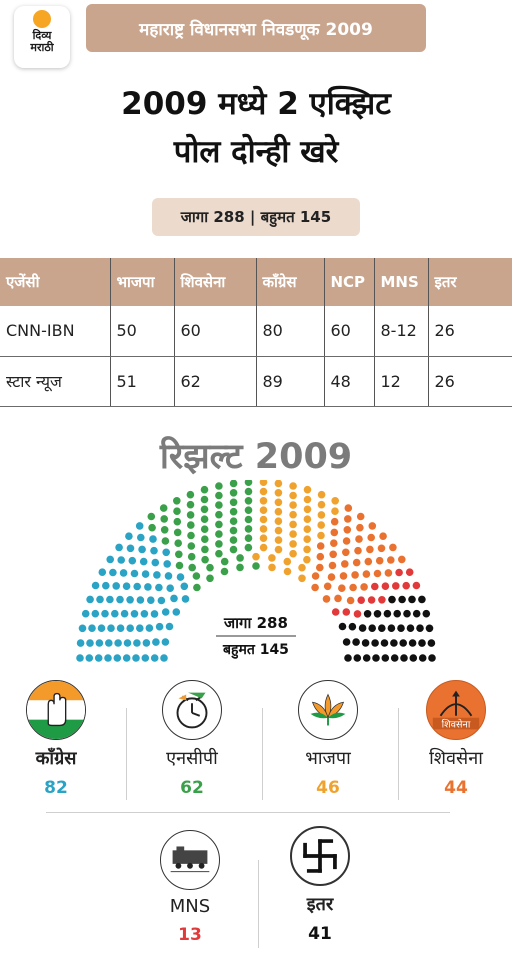 Image resolution: width=512 pixels, height=966 pixels. I want to click on headline-line1: 2009 मध्ये 2 एक्झिट, so click(256, 104).